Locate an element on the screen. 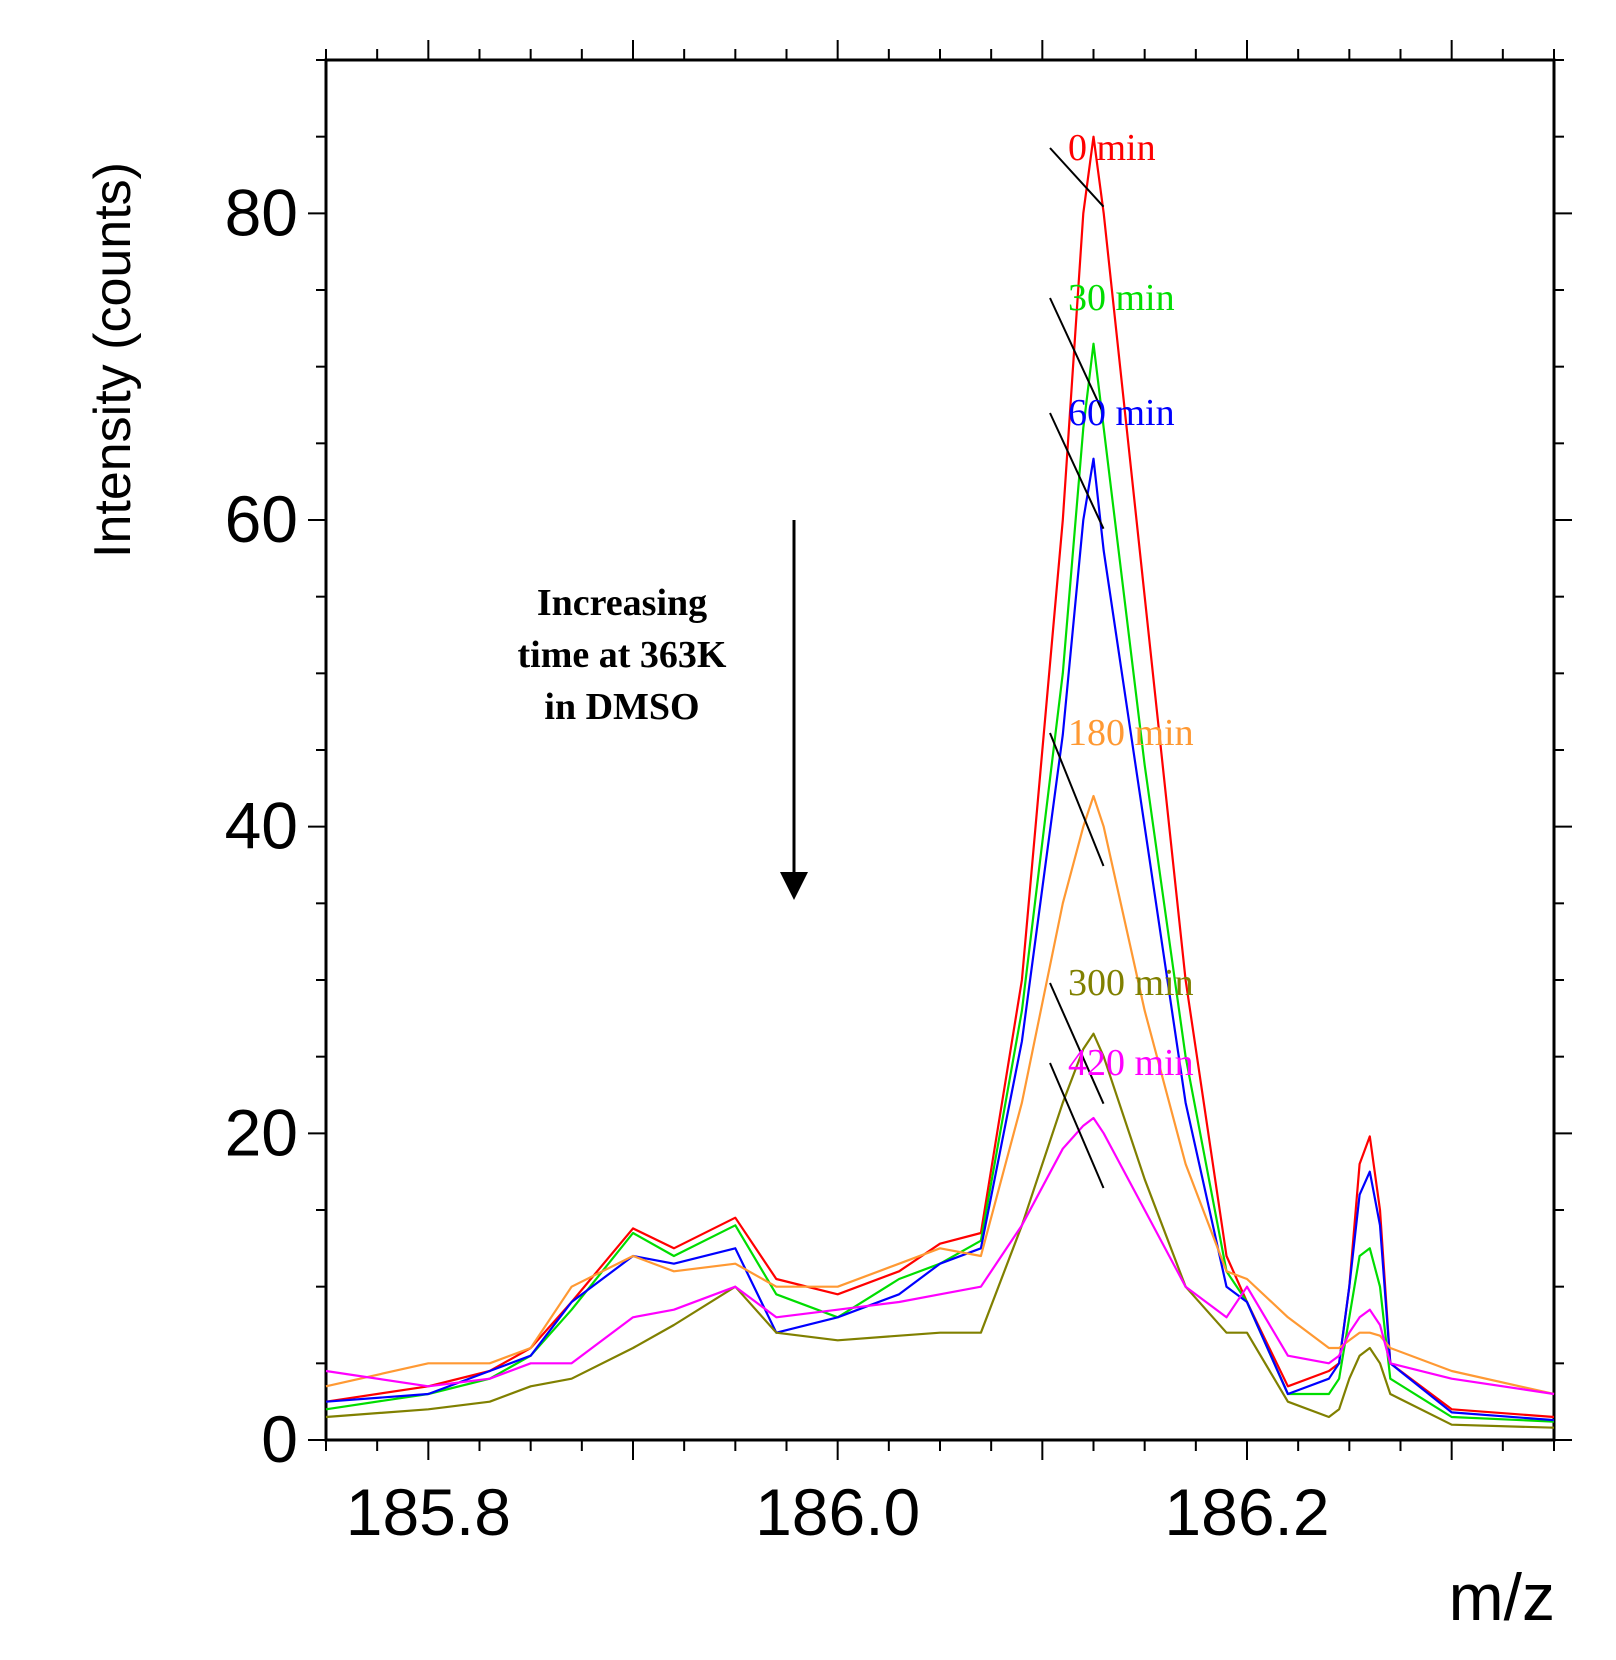 The image size is (1616, 1660). y-tick-label: 40 is located at coordinates (261, 826).